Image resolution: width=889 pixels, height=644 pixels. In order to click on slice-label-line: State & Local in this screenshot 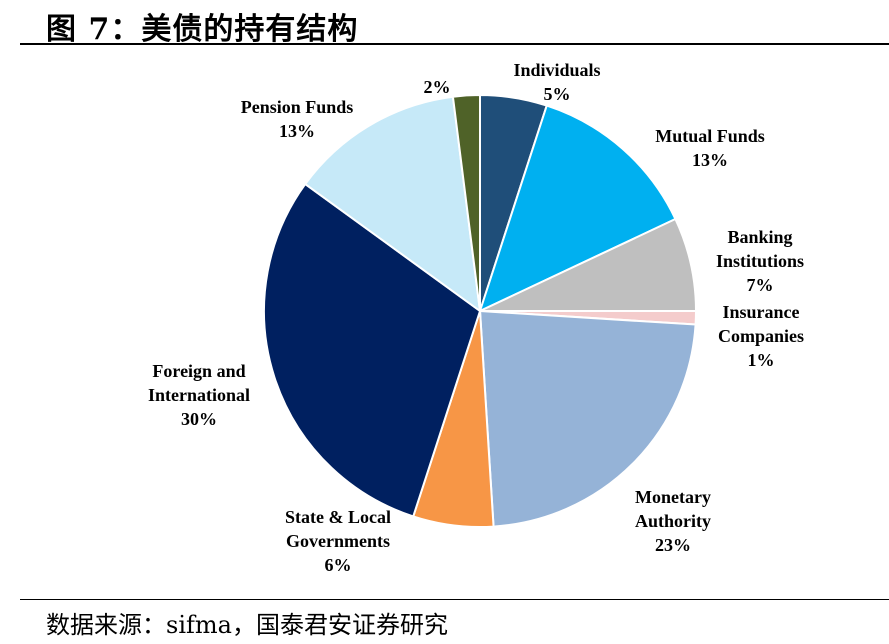, I will do `click(338, 517)`.